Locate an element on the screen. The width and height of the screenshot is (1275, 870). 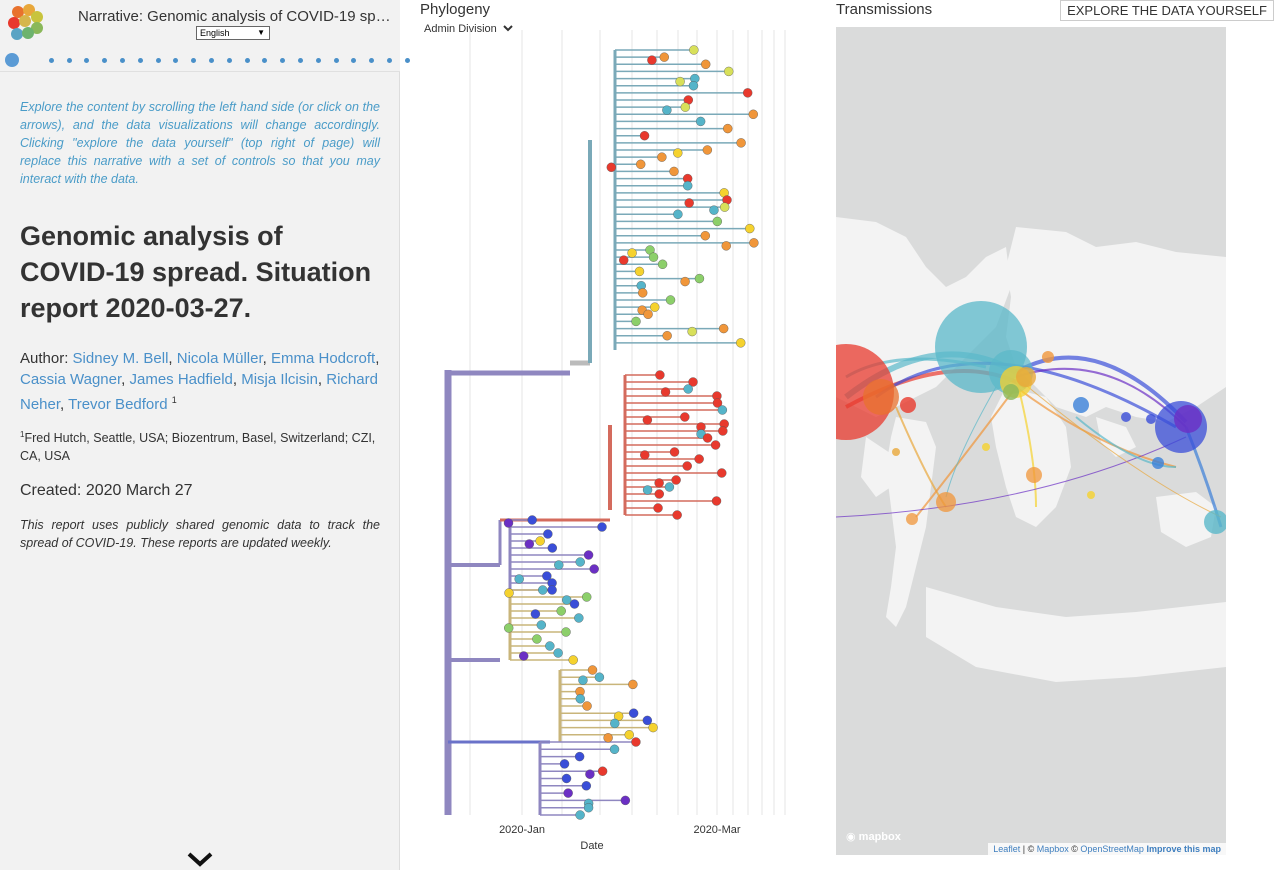
chevron-down-icon is located at coordinates (200, 859).